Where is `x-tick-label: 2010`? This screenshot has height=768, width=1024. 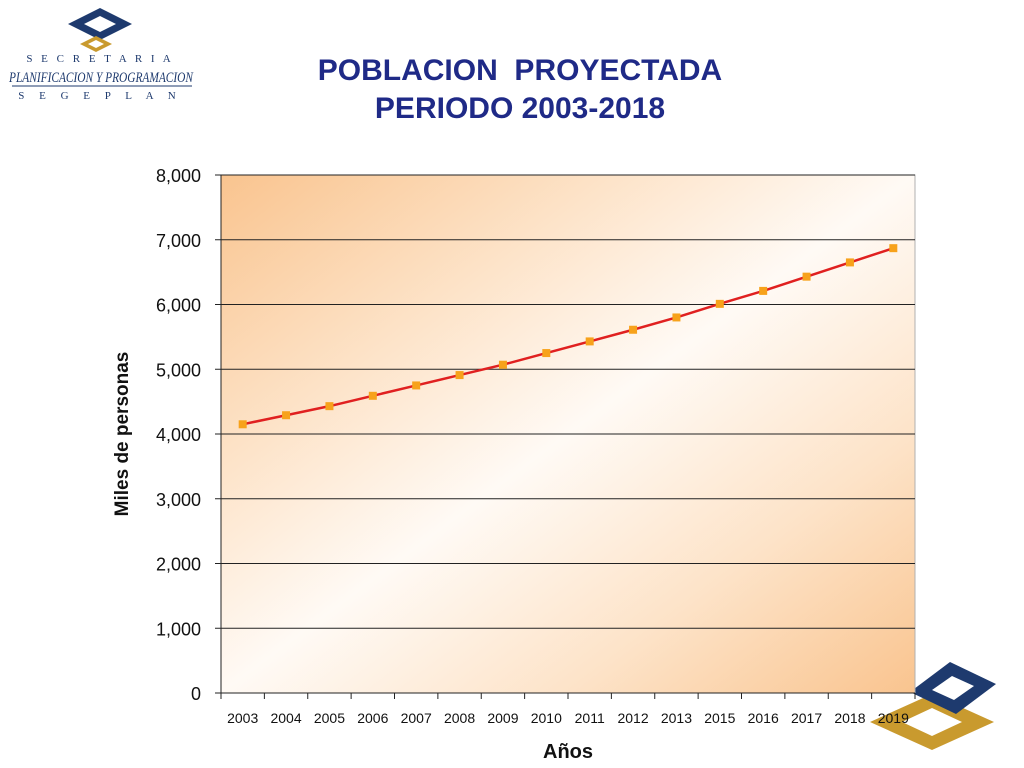 x-tick-label: 2010 is located at coordinates (546, 718).